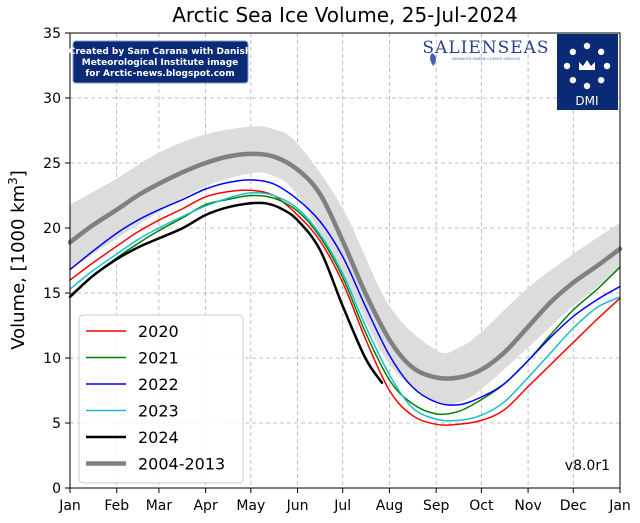 This screenshot has height=523, width=640. What do you see at coordinates (56, 261) in the screenshot?
I see `y-axis: 0 5 10 15 20 25 30 35` at bounding box center [56, 261].